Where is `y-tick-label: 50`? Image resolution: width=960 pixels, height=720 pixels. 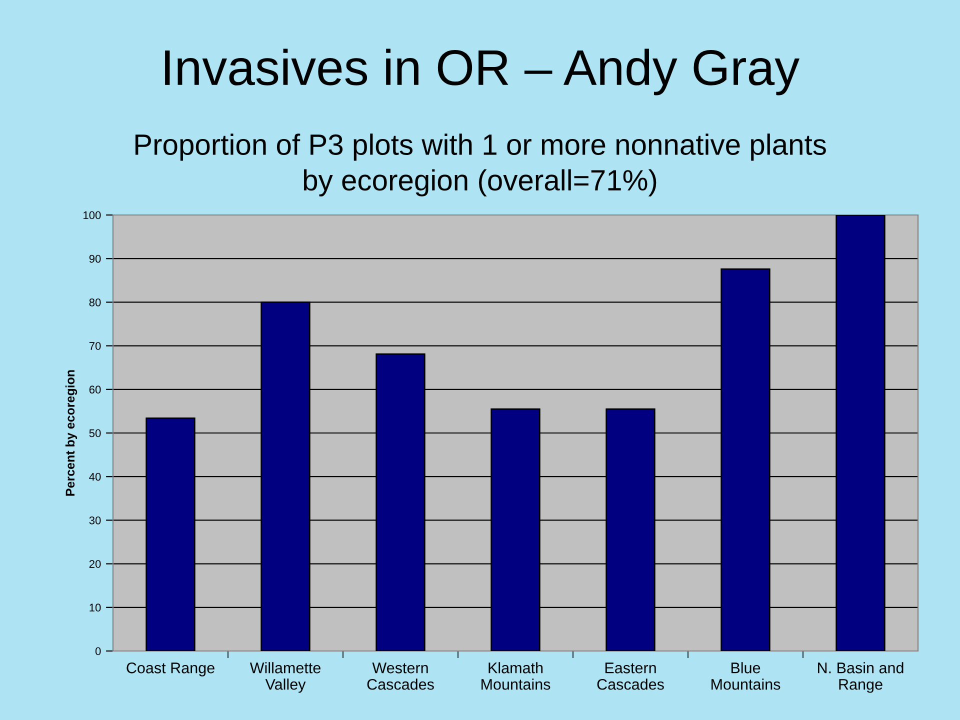
y-tick-label: 50 is located at coordinates (95, 433).